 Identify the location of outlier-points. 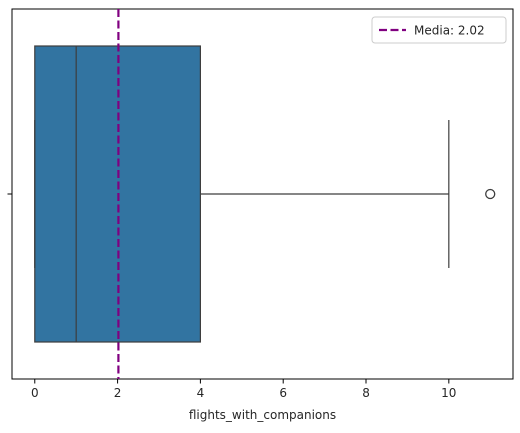
(490, 194).